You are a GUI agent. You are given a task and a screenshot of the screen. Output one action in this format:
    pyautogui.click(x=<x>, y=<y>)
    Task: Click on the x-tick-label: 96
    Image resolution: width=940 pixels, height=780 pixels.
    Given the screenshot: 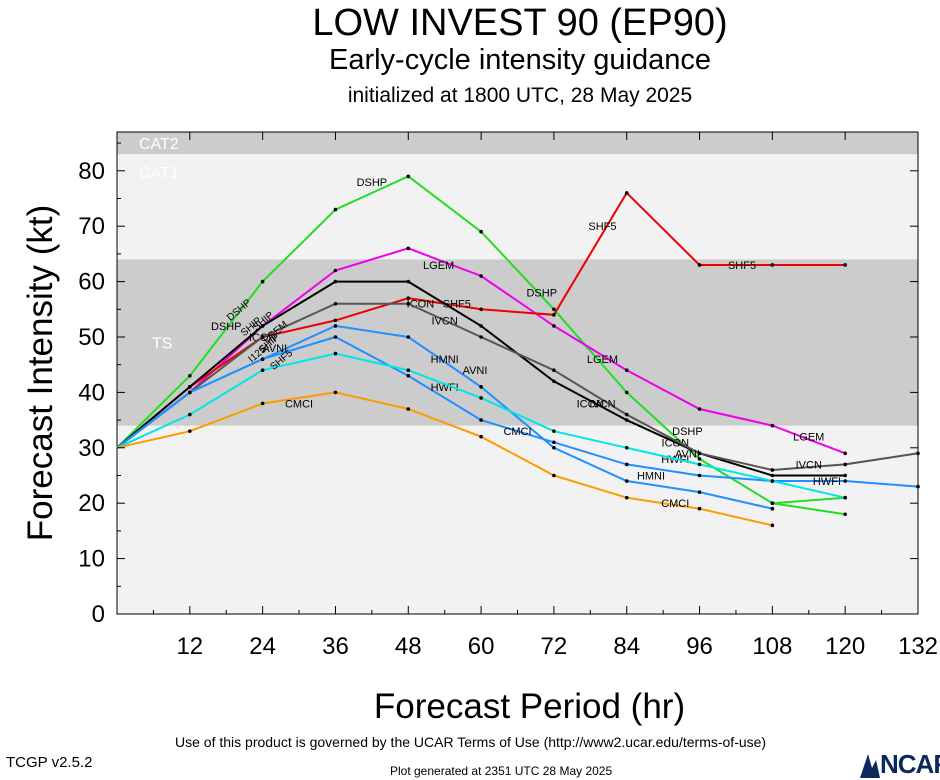 What is the action you would take?
    pyautogui.click(x=699, y=646)
    